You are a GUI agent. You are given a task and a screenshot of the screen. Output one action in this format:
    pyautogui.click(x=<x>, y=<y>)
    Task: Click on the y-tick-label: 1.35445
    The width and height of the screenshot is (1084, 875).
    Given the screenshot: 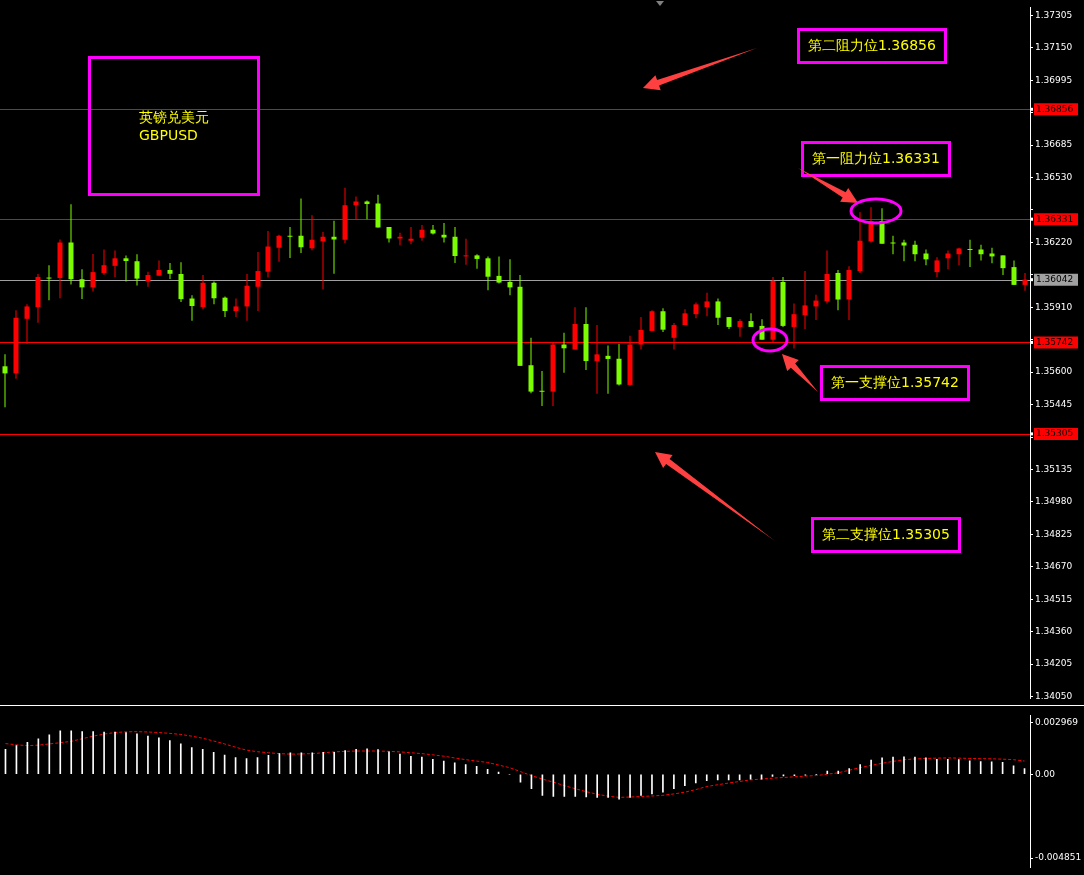 What is the action you would take?
    pyautogui.click(x=1054, y=403)
    